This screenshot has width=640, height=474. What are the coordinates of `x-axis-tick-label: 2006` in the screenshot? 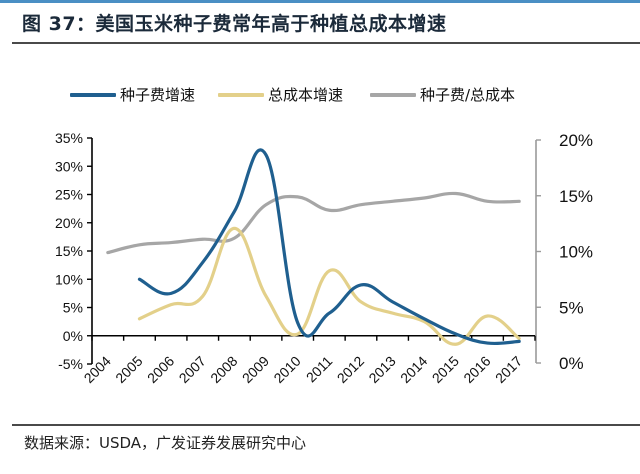 It's located at (160, 369).